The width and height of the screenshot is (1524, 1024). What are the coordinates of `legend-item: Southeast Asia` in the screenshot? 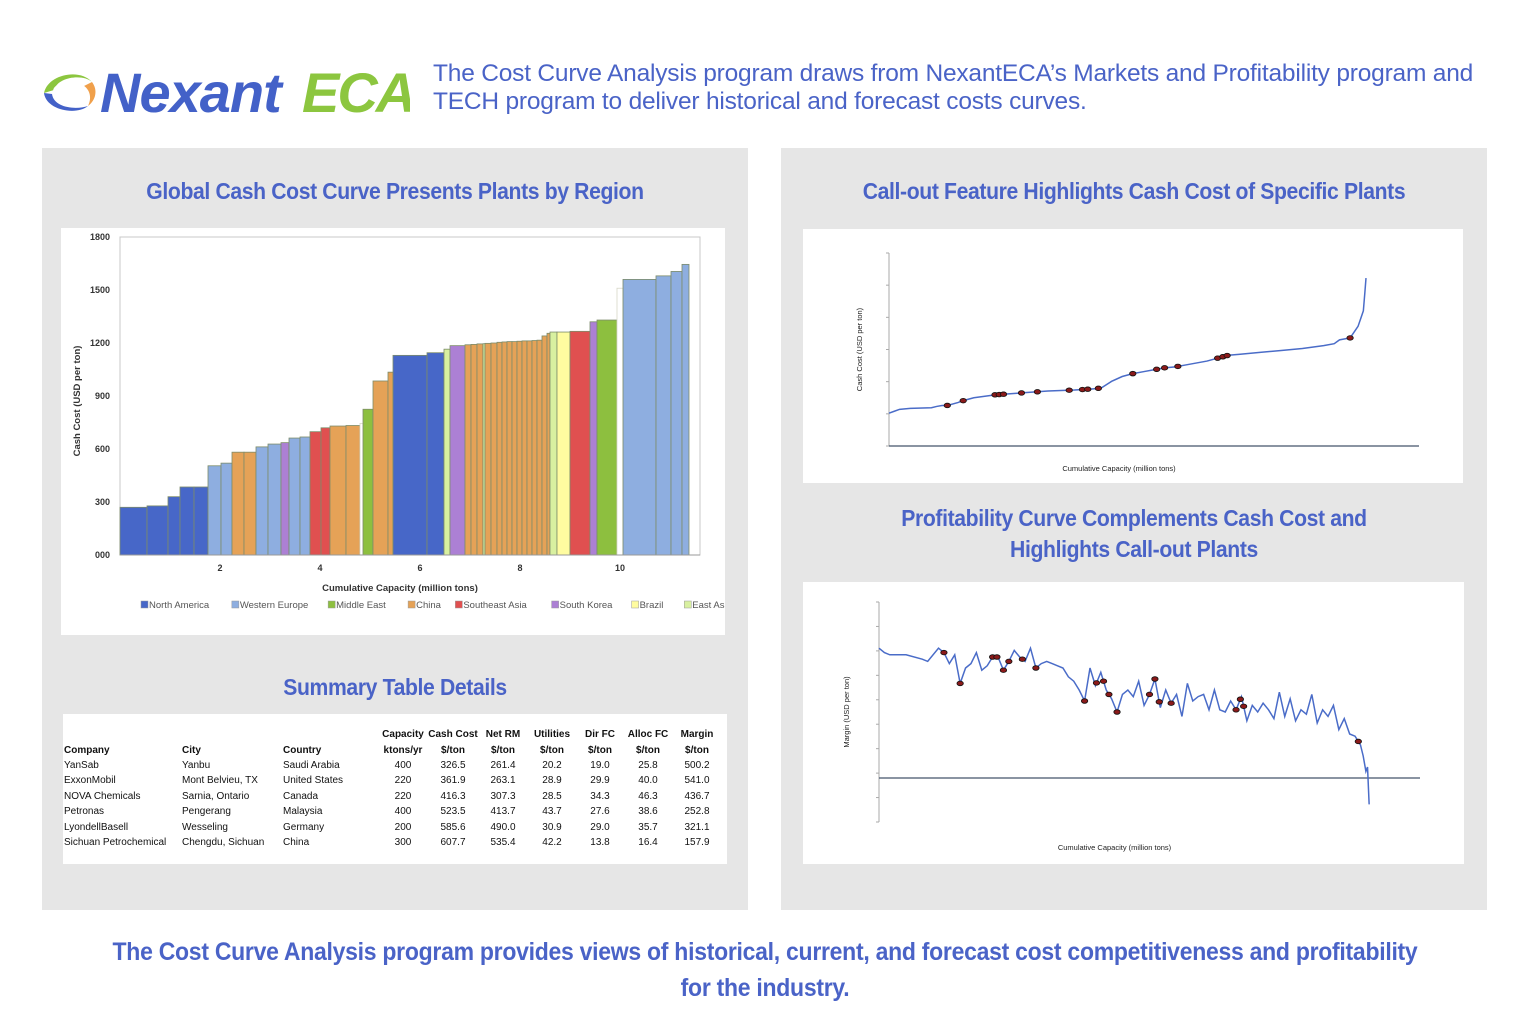 It's located at (491, 605).